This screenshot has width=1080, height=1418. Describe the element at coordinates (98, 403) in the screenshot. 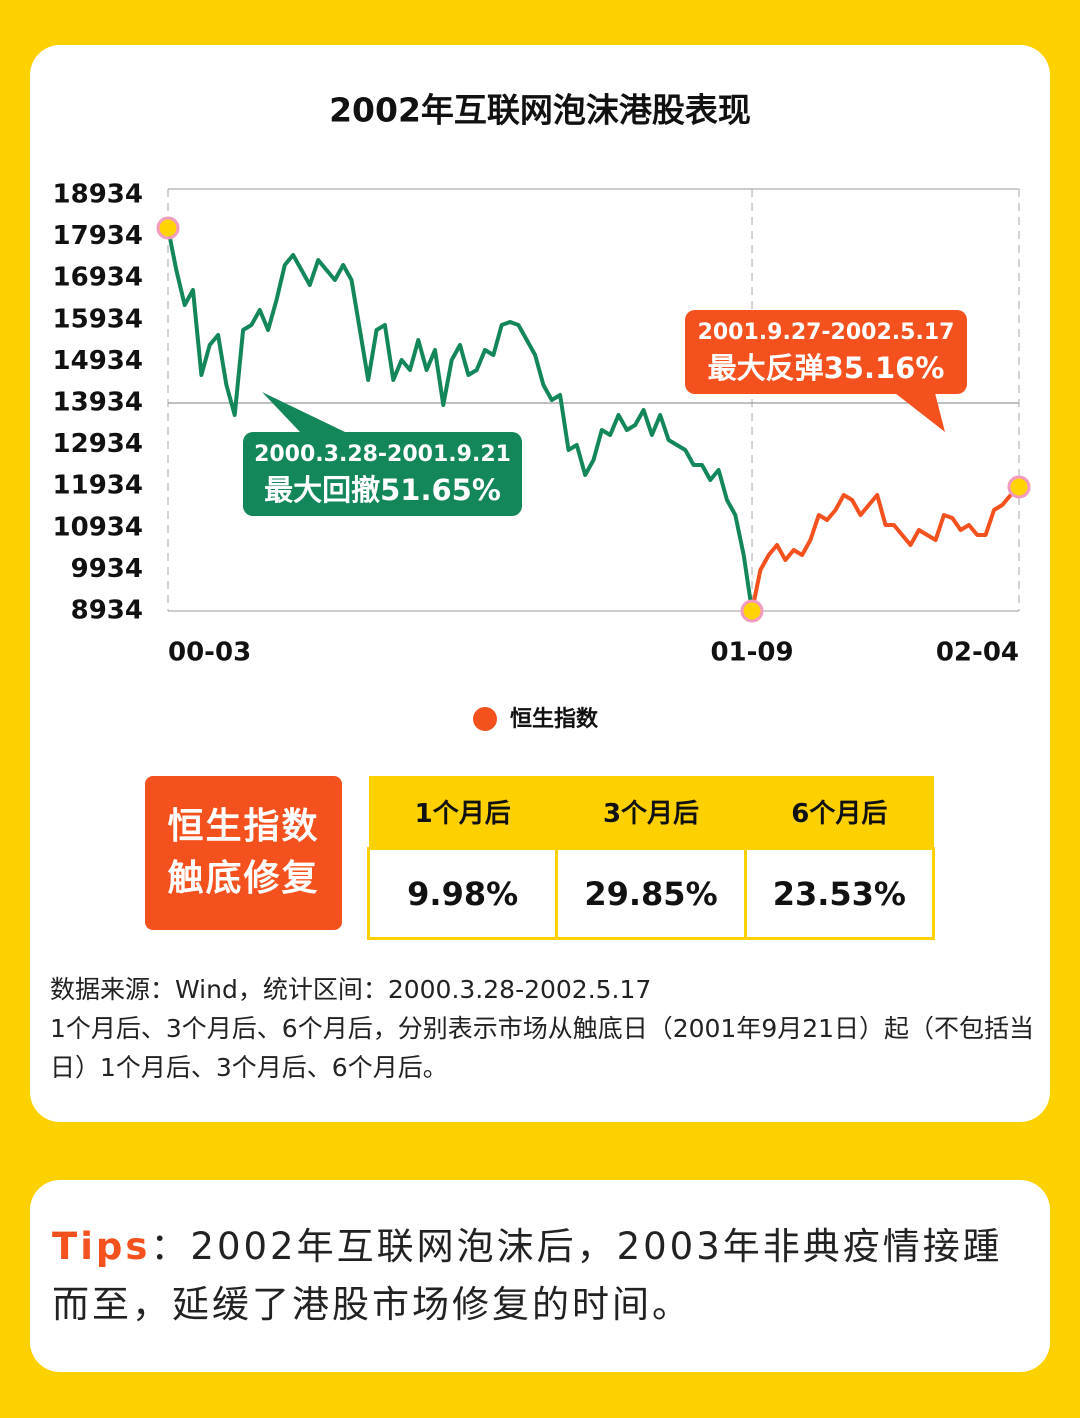

I see `y-tick-label: 13934` at that location.